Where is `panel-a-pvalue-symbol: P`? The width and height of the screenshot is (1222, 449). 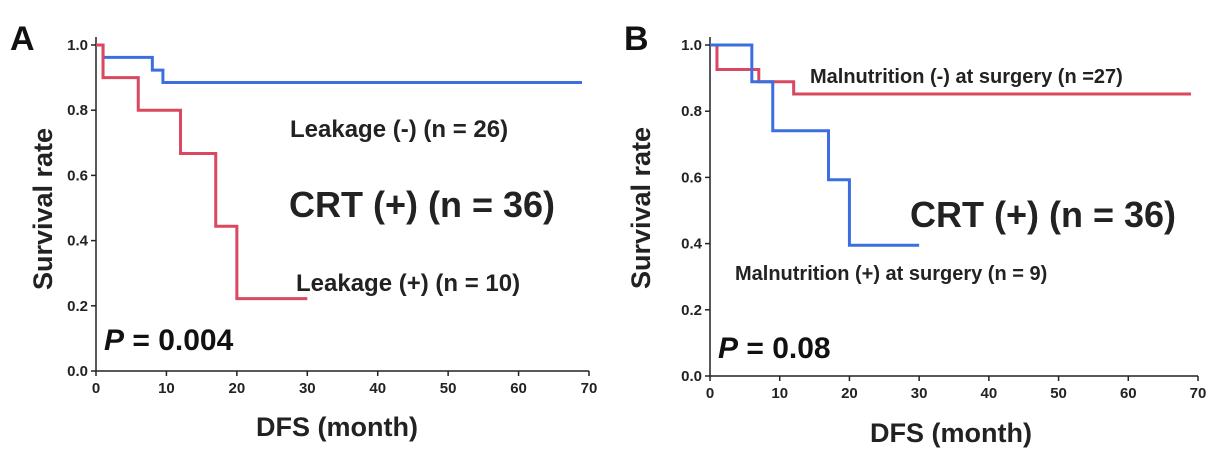
panel-a-pvalue-symbol: P is located at coordinates (114, 340).